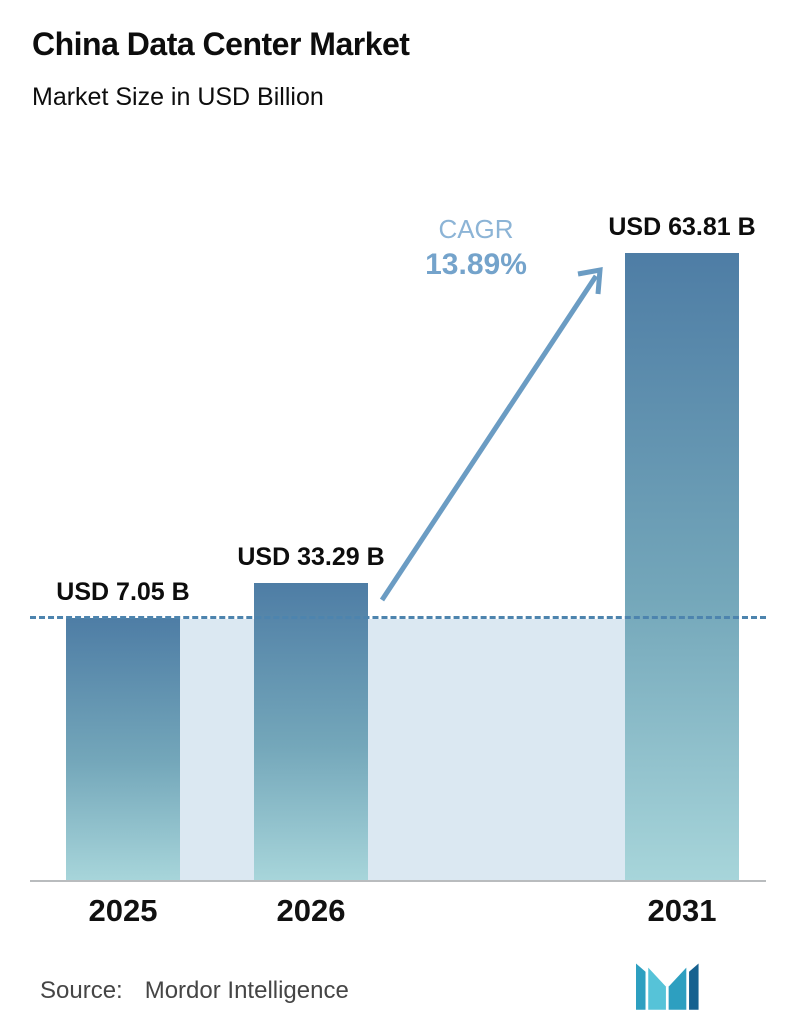 This screenshot has width=796, height=1034. Describe the element at coordinates (398, 617) in the screenshot. I see `reference-dashed-line` at that location.